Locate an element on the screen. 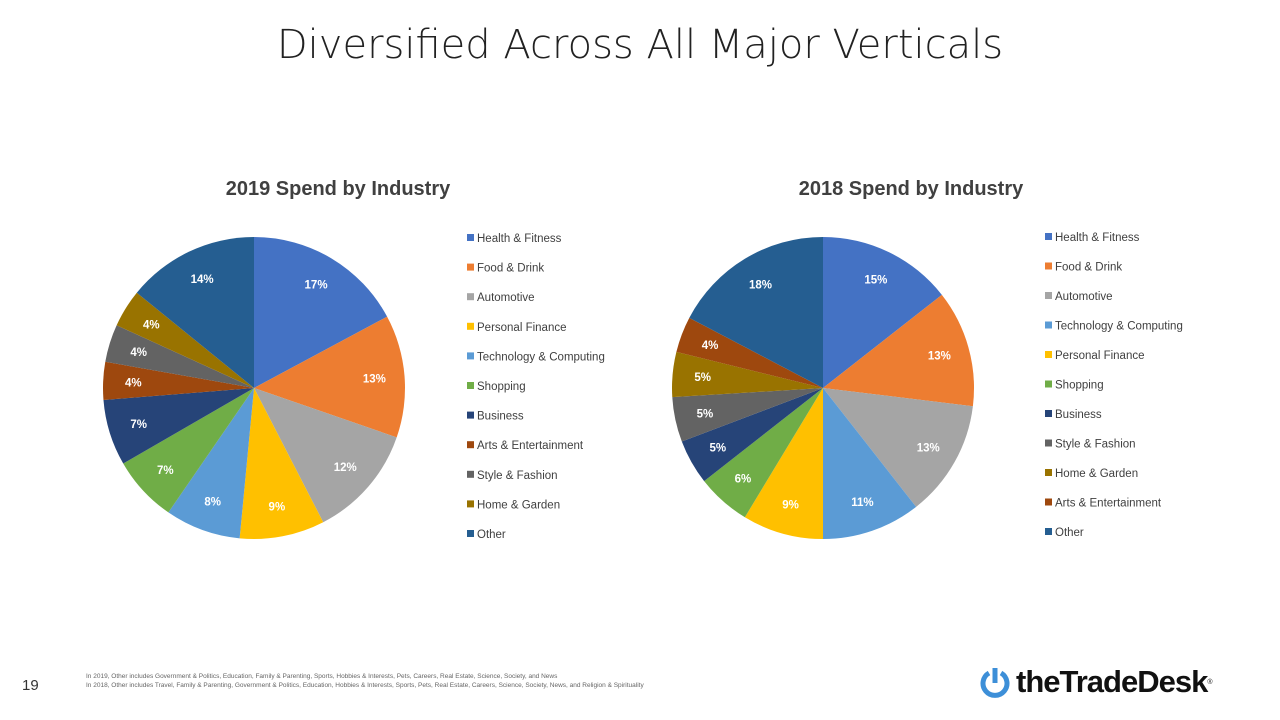  data-label: 11% is located at coordinates (862, 503).